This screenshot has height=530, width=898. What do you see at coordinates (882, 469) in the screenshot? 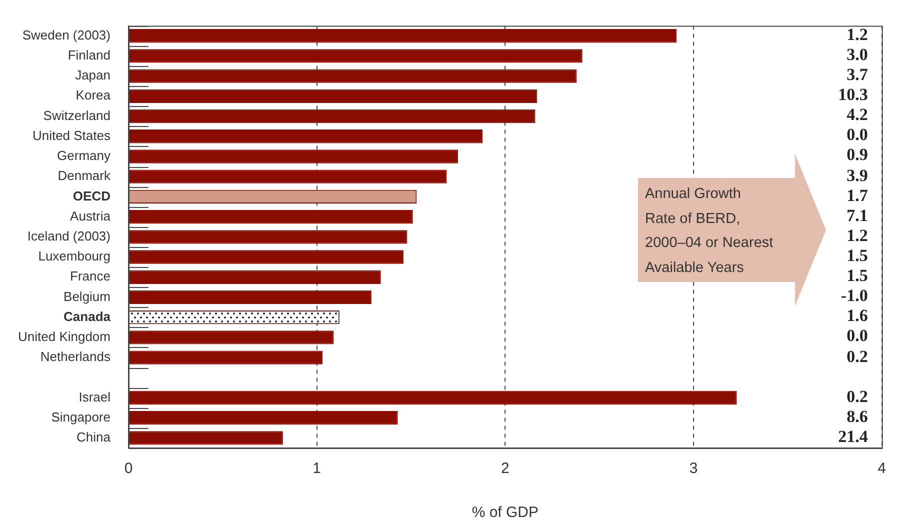
I see `x-tick-label: 4` at bounding box center [882, 469].